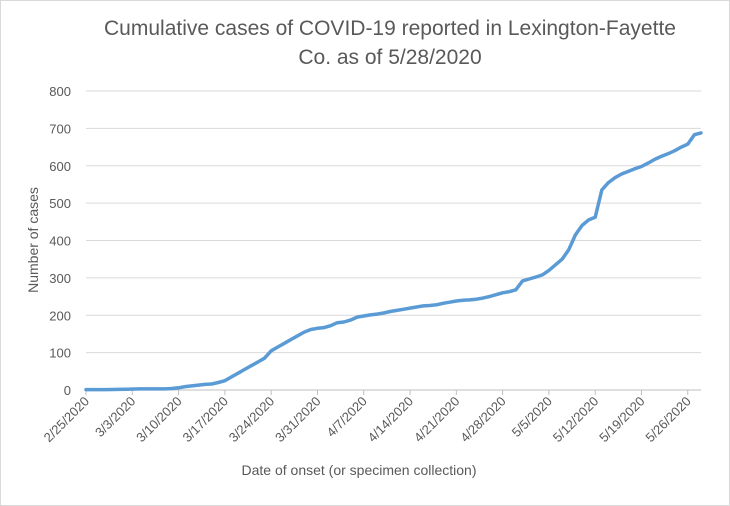 The width and height of the screenshot is (730, 506). Describe the element at coordinates (115, 417) in the screenshot. I see `x-tick-label: 3/3/2020` at that location.